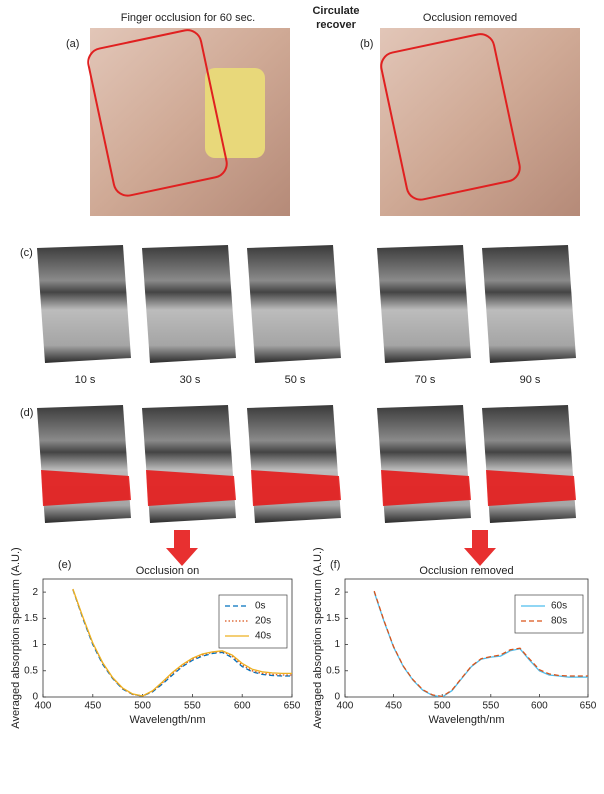  I want to click on panel-label: (a), so click(72, 44).